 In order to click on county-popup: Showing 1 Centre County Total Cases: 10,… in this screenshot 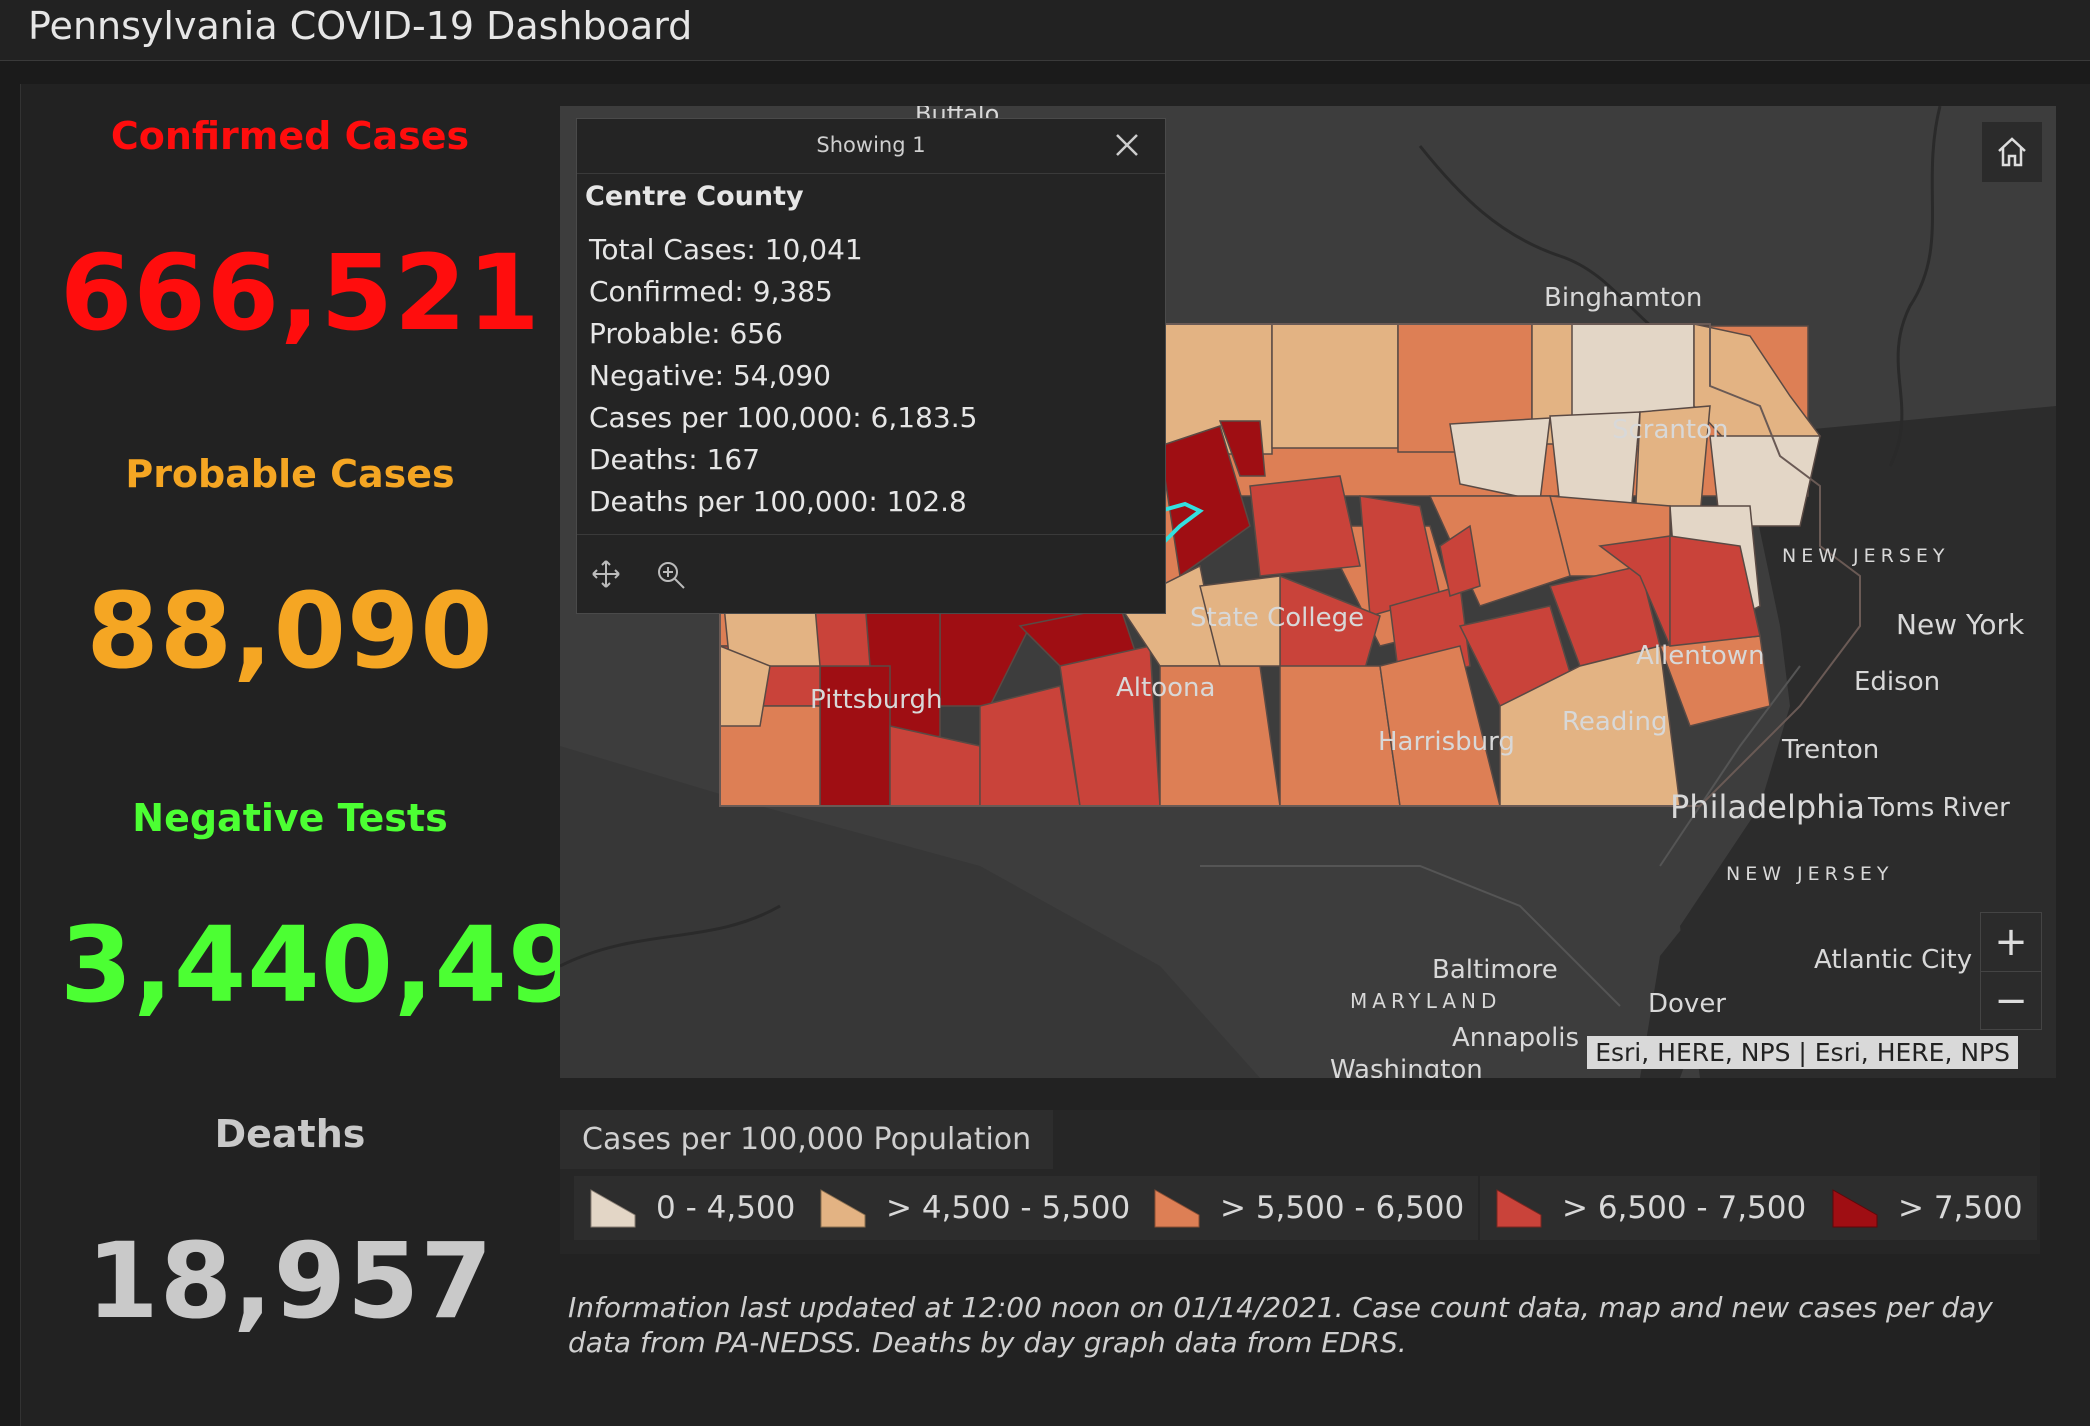, I will do `click(871, 366)`.